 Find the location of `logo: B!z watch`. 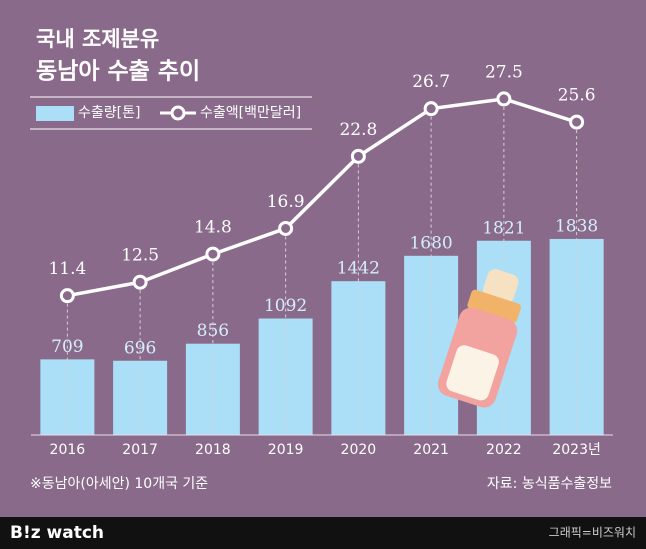

logo: B!z watch is located at coordinates (57, 533).